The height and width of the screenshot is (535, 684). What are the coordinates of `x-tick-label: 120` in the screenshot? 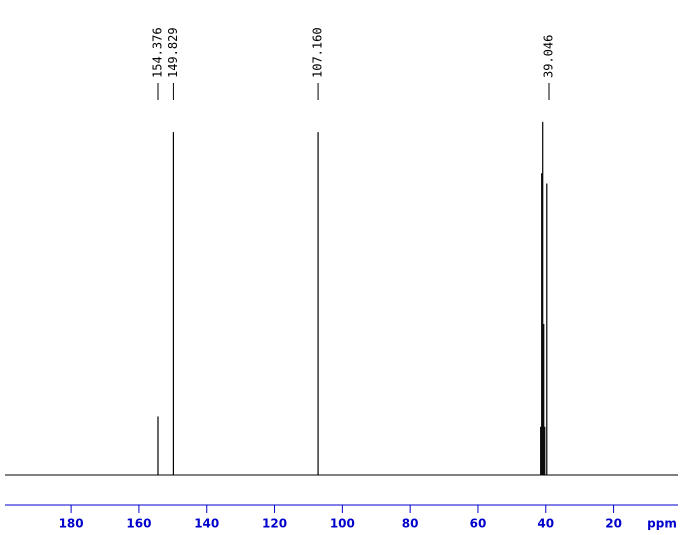 It's located at (274, 524).